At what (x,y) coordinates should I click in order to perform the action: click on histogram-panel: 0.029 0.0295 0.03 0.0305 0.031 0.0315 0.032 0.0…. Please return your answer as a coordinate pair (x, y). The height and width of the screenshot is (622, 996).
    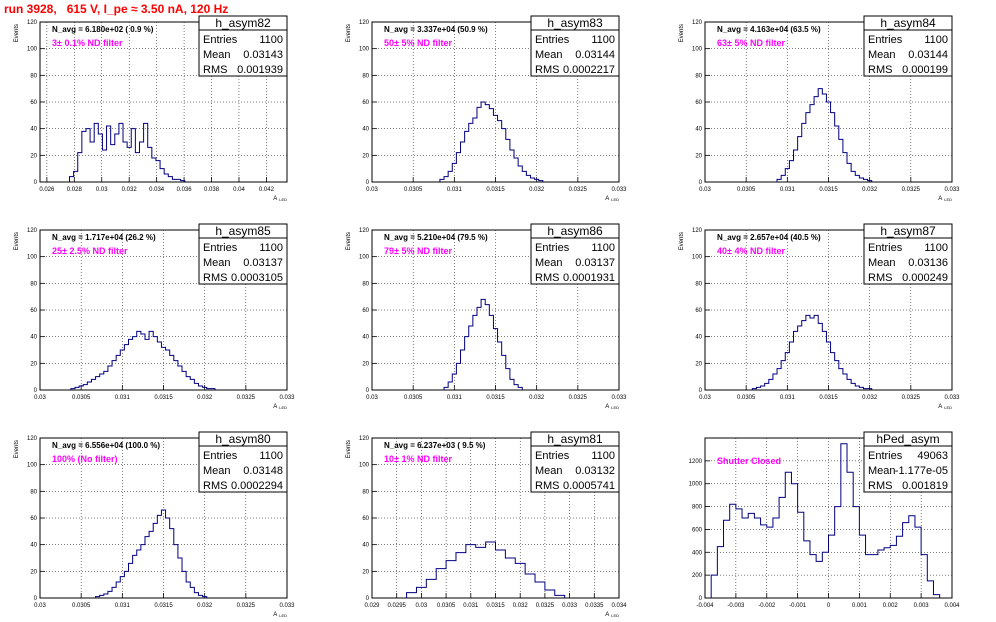
    Looking at the image, I should click on (486, 524).